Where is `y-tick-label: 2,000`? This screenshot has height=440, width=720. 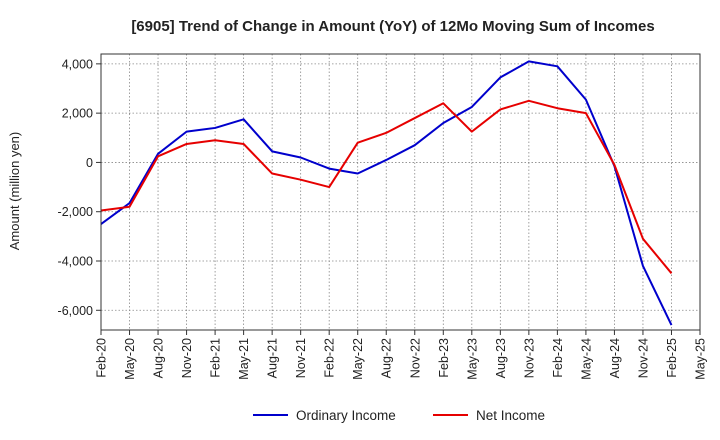 y-tick-label: 2,000 is located at coordinates (77, 114).